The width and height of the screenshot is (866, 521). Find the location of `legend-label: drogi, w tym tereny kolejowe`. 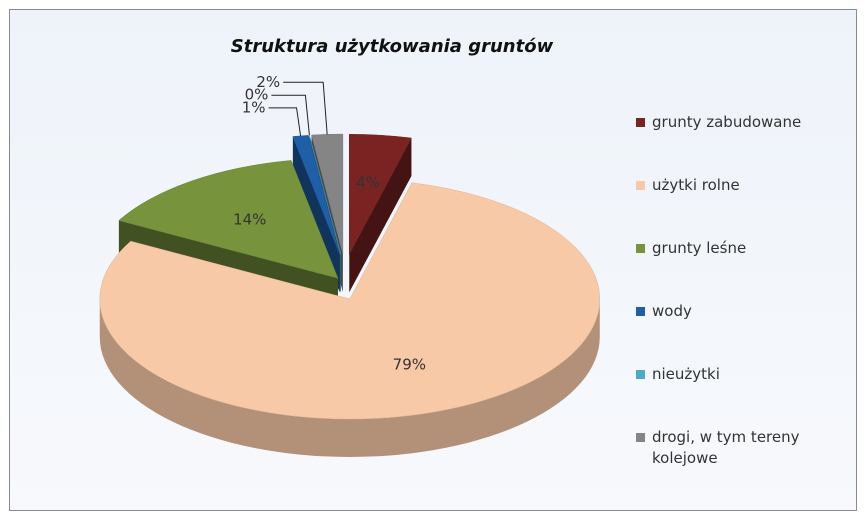

legend-label: drogi, w tym tereny kolejowe is located at coordinates (726, 447).